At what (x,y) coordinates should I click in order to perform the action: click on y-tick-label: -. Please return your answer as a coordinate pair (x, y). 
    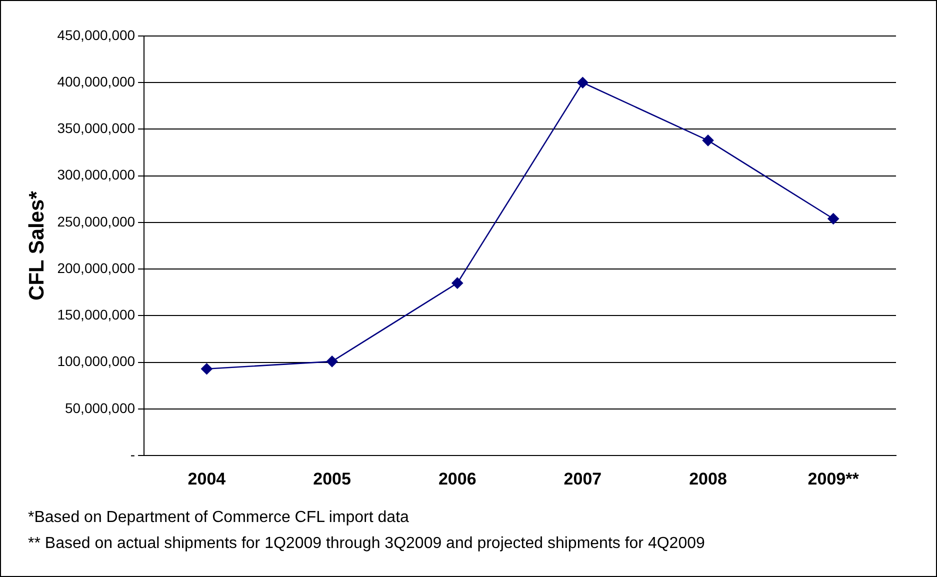
    Looking at the image, I should click on (133, 454).